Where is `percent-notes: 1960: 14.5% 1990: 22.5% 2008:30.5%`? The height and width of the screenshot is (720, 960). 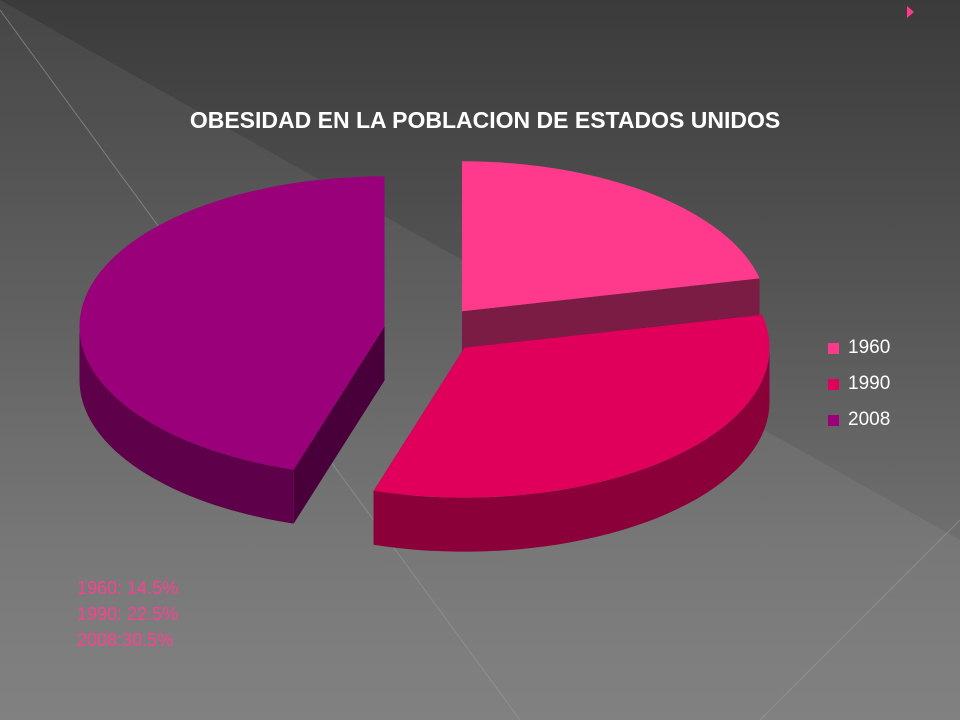
percent-notes: 1960: 14.5% 1990: 22.5% 2008:30.5% is located at coordinates (127, 614).